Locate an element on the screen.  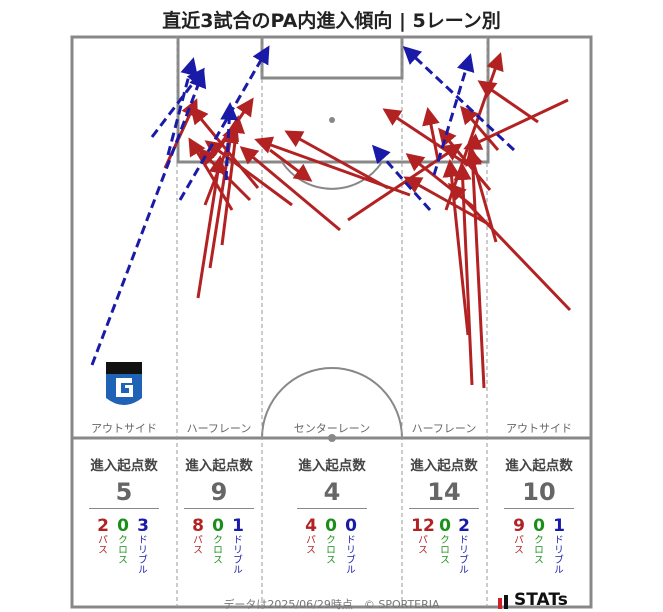
penalty-arc is located at coordinates (332, 175).